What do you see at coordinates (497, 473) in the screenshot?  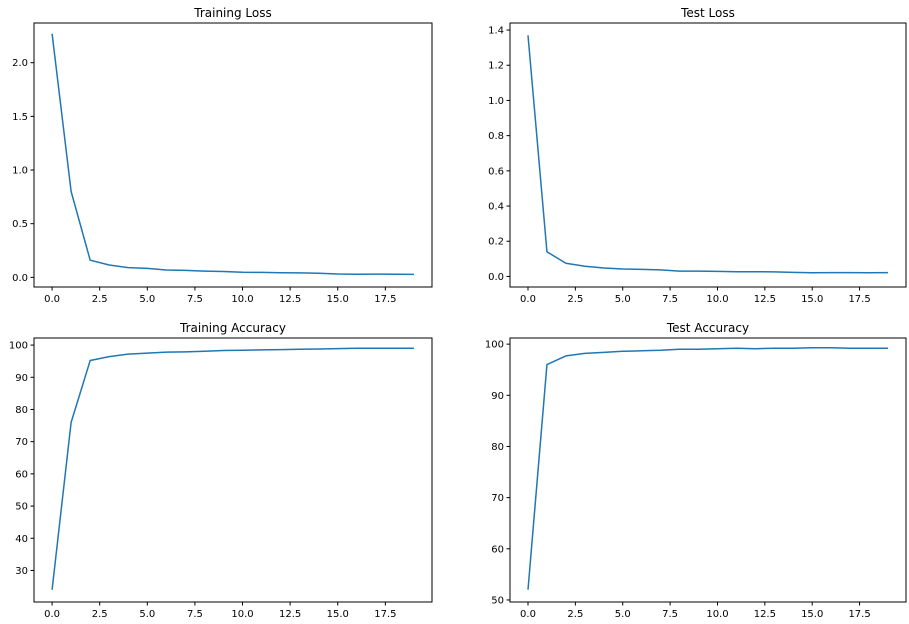 I see `y-axis-ticks: 50 60 70 80 90 100` at bounding box center [497, 473].